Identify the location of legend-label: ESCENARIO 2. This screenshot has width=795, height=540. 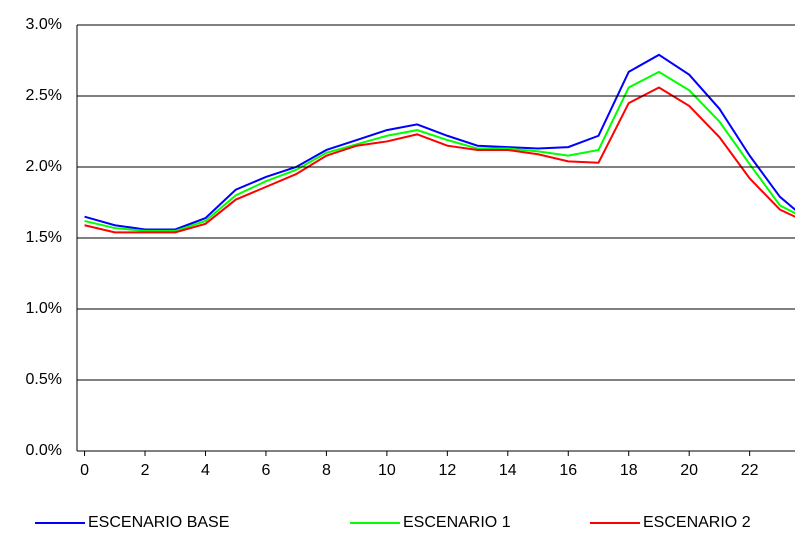
(697, 522).